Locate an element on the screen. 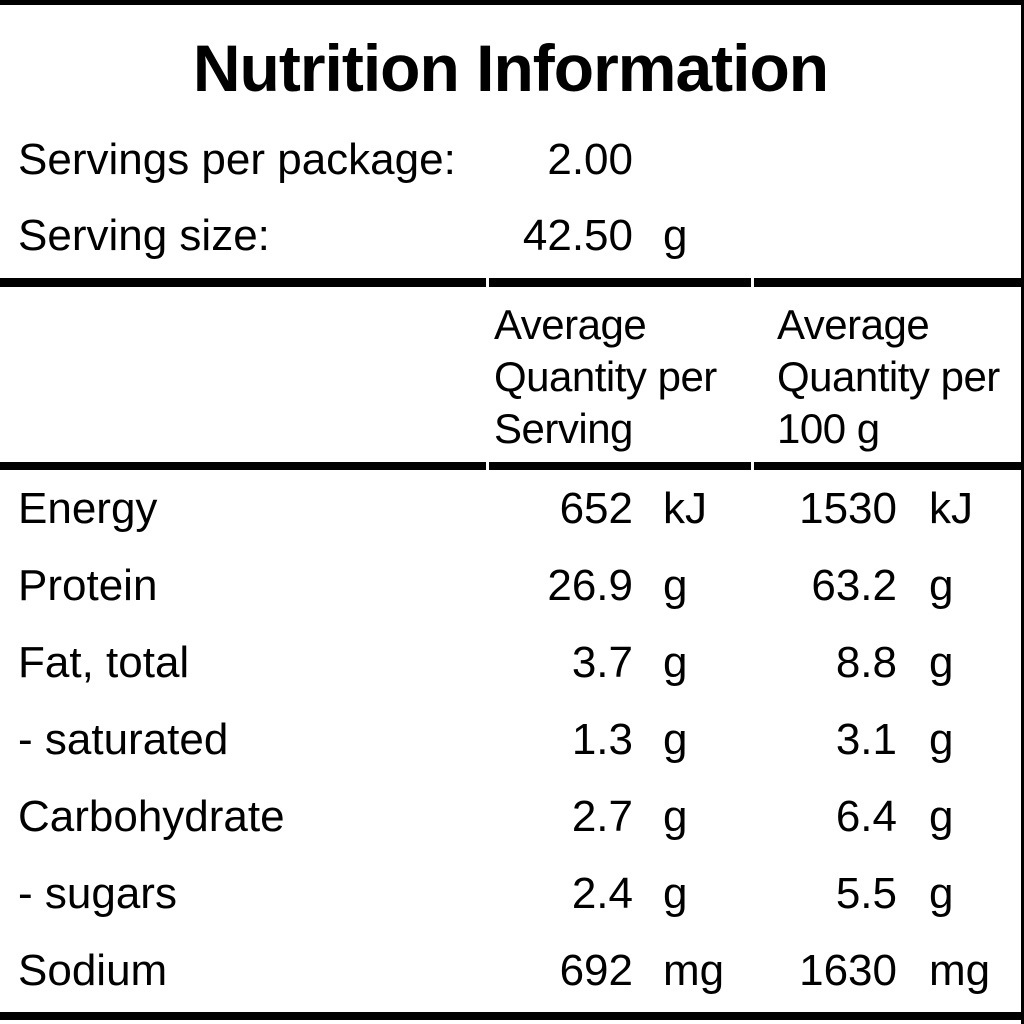 The width and height of the screenshot is (1024, 1024). nutrient-row: Fat, total 3.7 g 8.8 g is located at coordinates (510, 662).